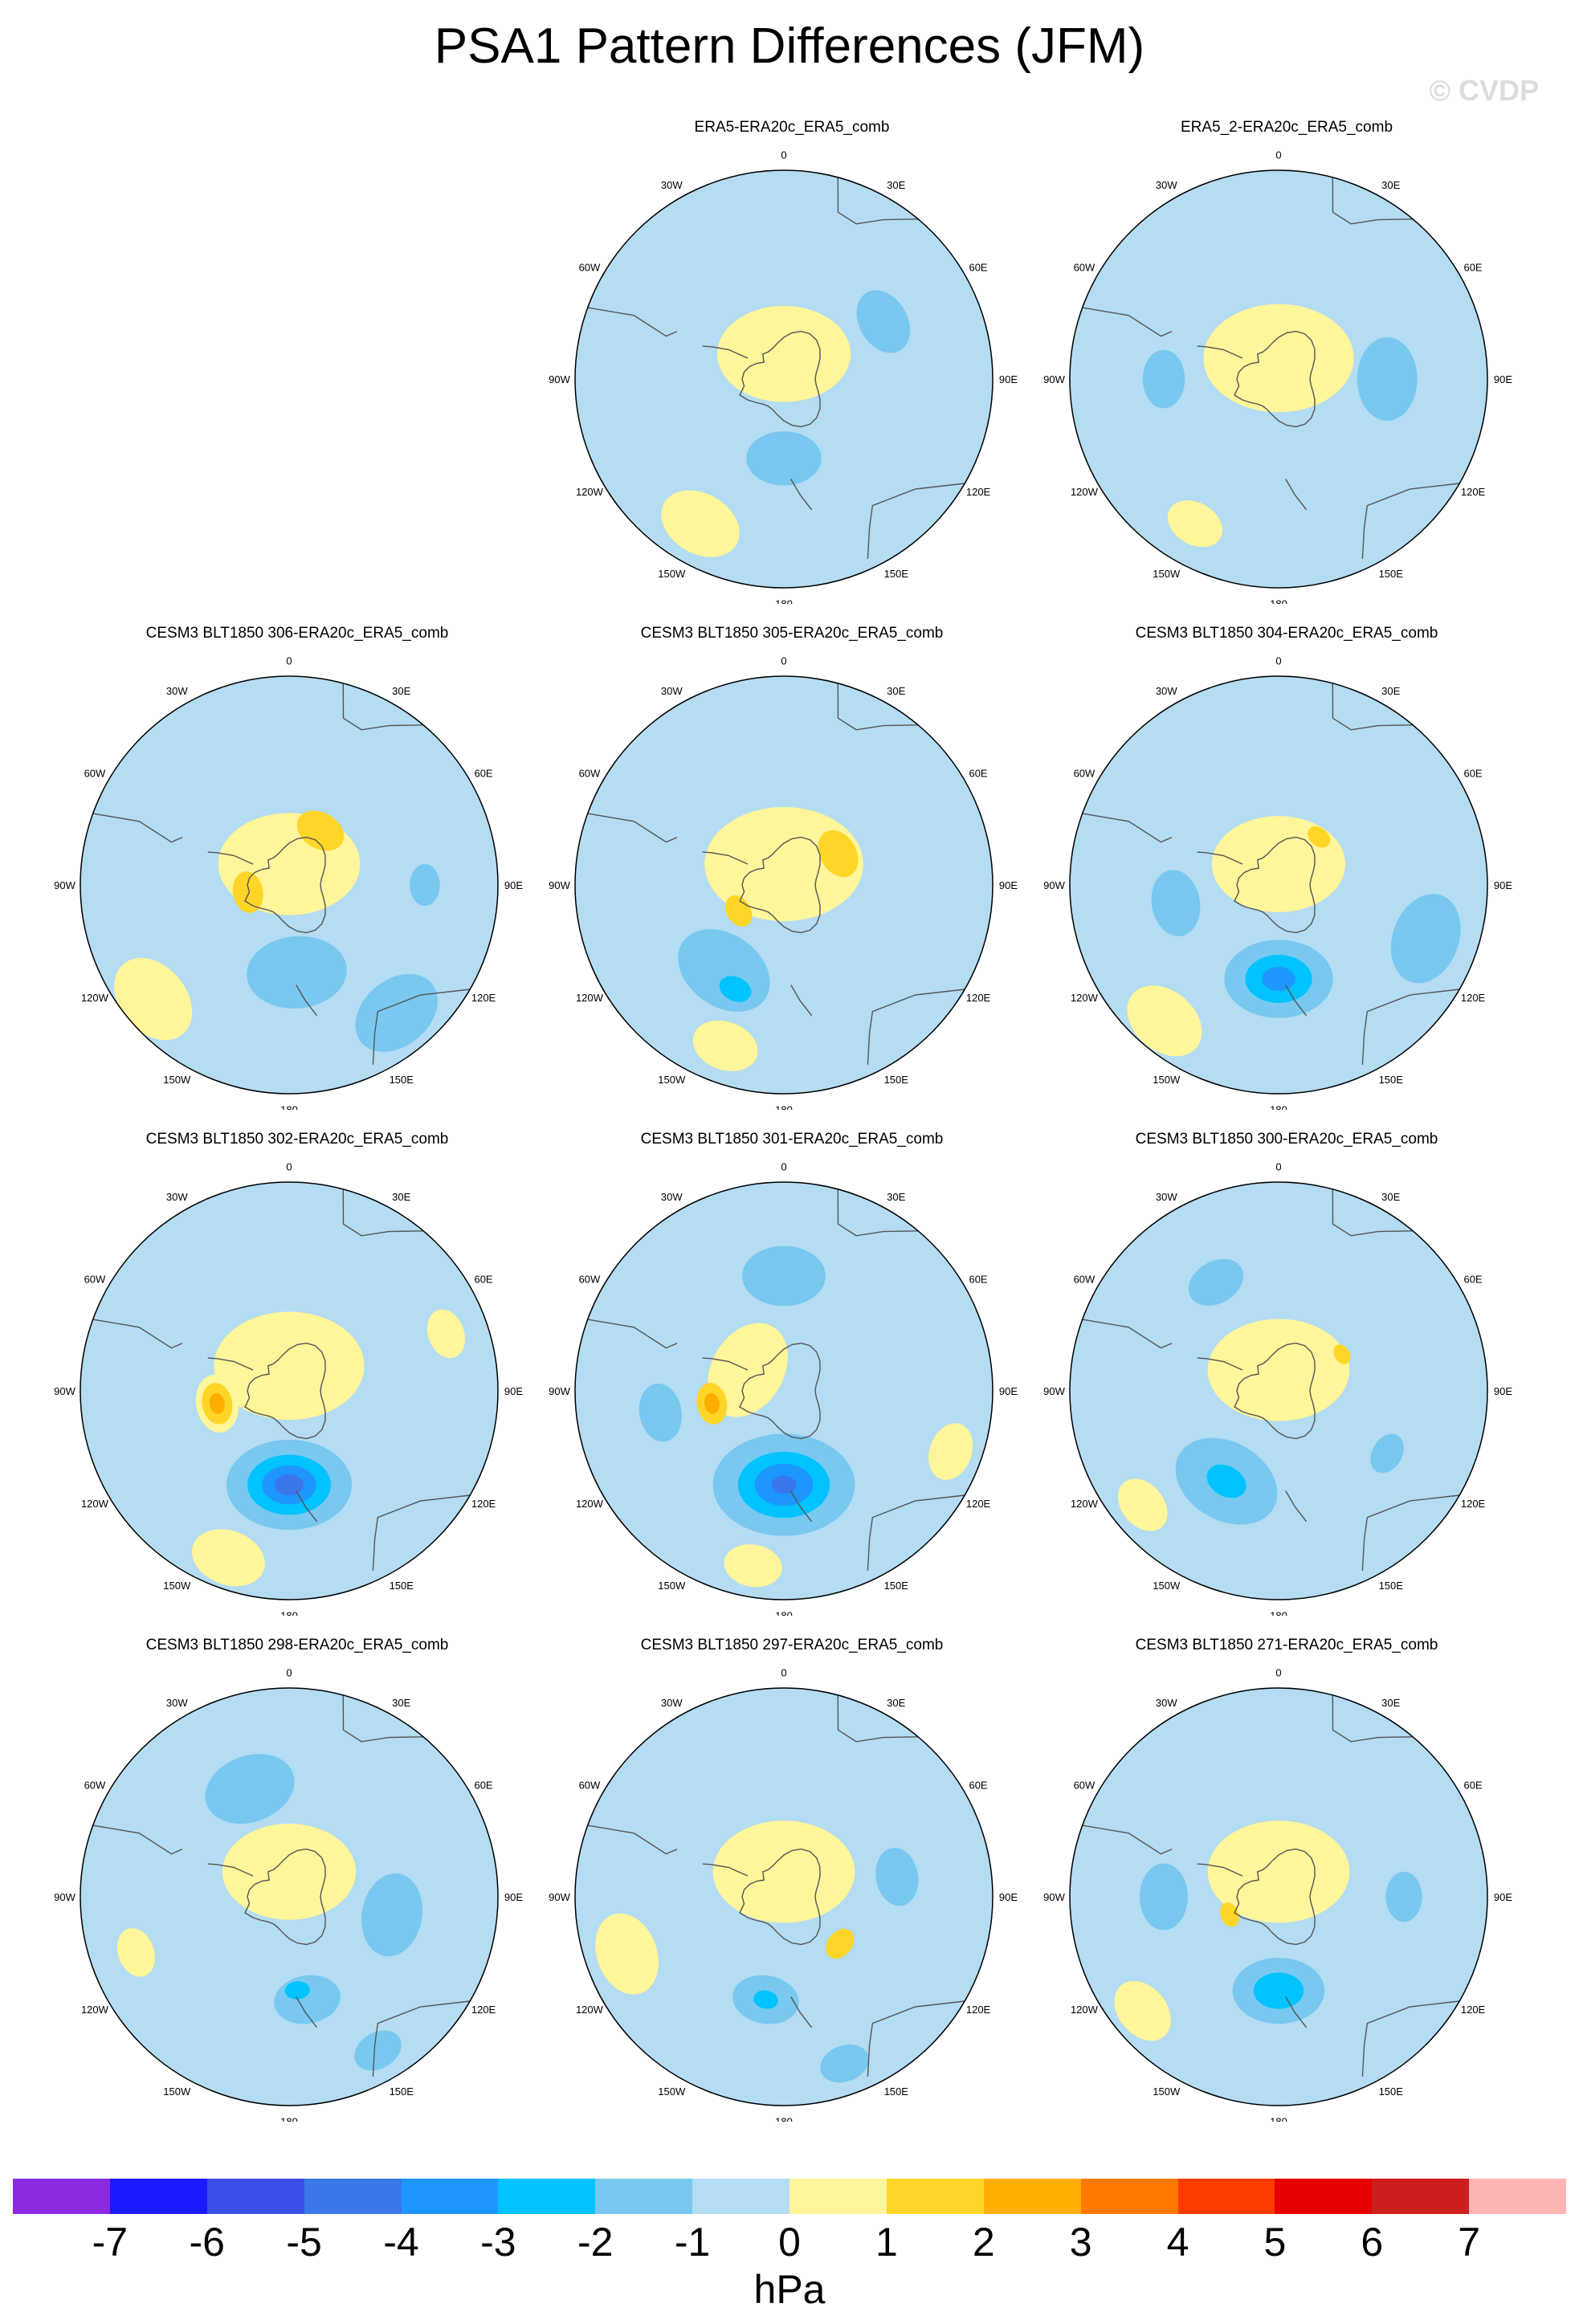  I want to click on colorbar-tick-label: -4, so click(401, 2243).